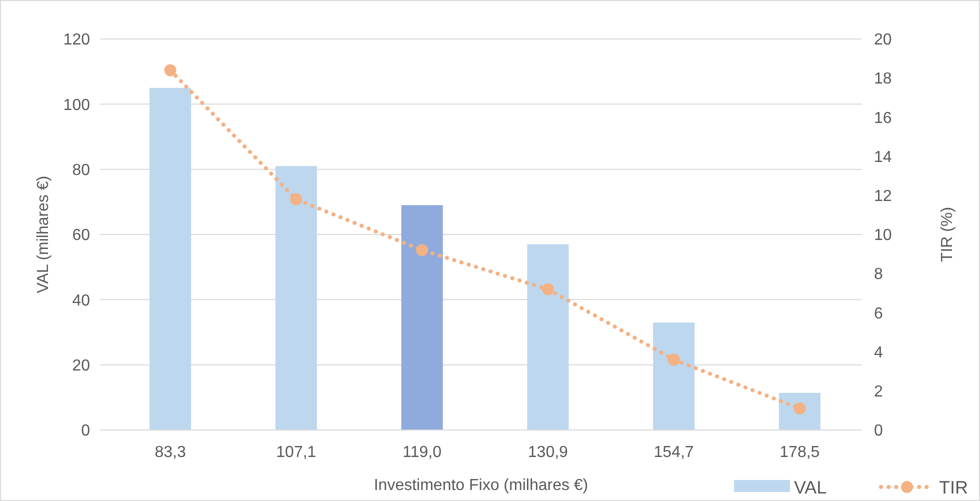  What do you see at coordinates (953, 487) in the screenshot?
I see `legend-label: TIR` at bounding box center [953, 487].